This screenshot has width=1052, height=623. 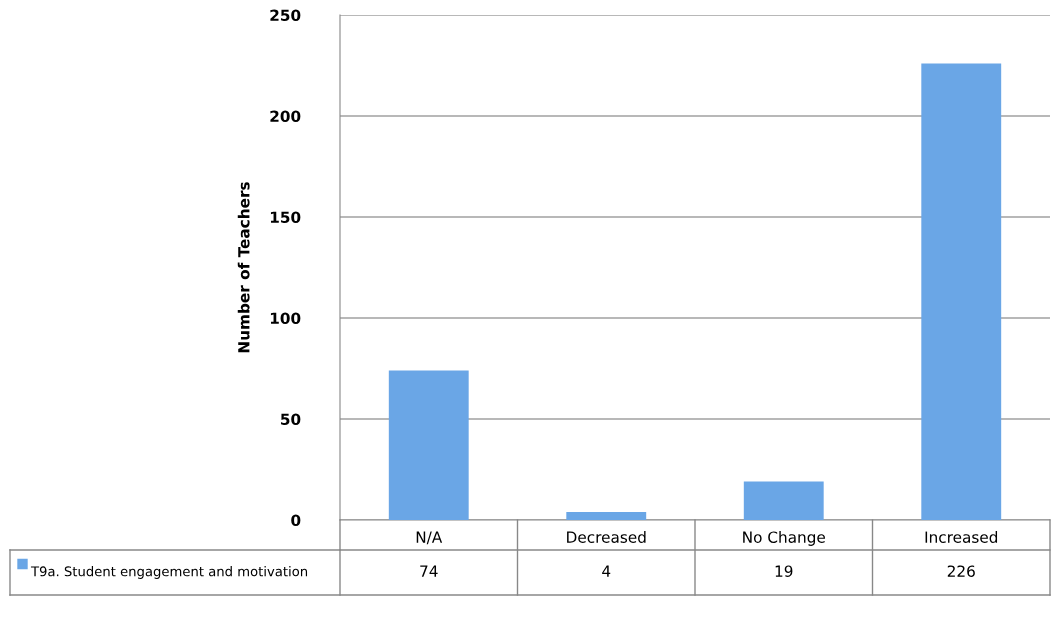 I want to click on y-tick-label: 100, so click(x=285, y=318).